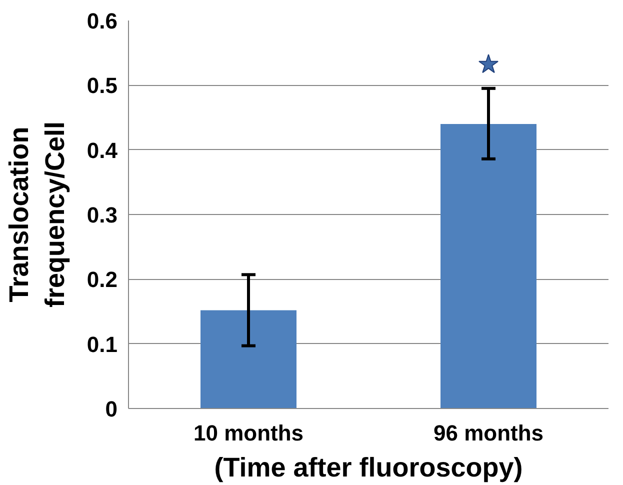 This screenshot has width=623, height=485. I want to click on y-tick-label: 0.3, so click(102, 215).